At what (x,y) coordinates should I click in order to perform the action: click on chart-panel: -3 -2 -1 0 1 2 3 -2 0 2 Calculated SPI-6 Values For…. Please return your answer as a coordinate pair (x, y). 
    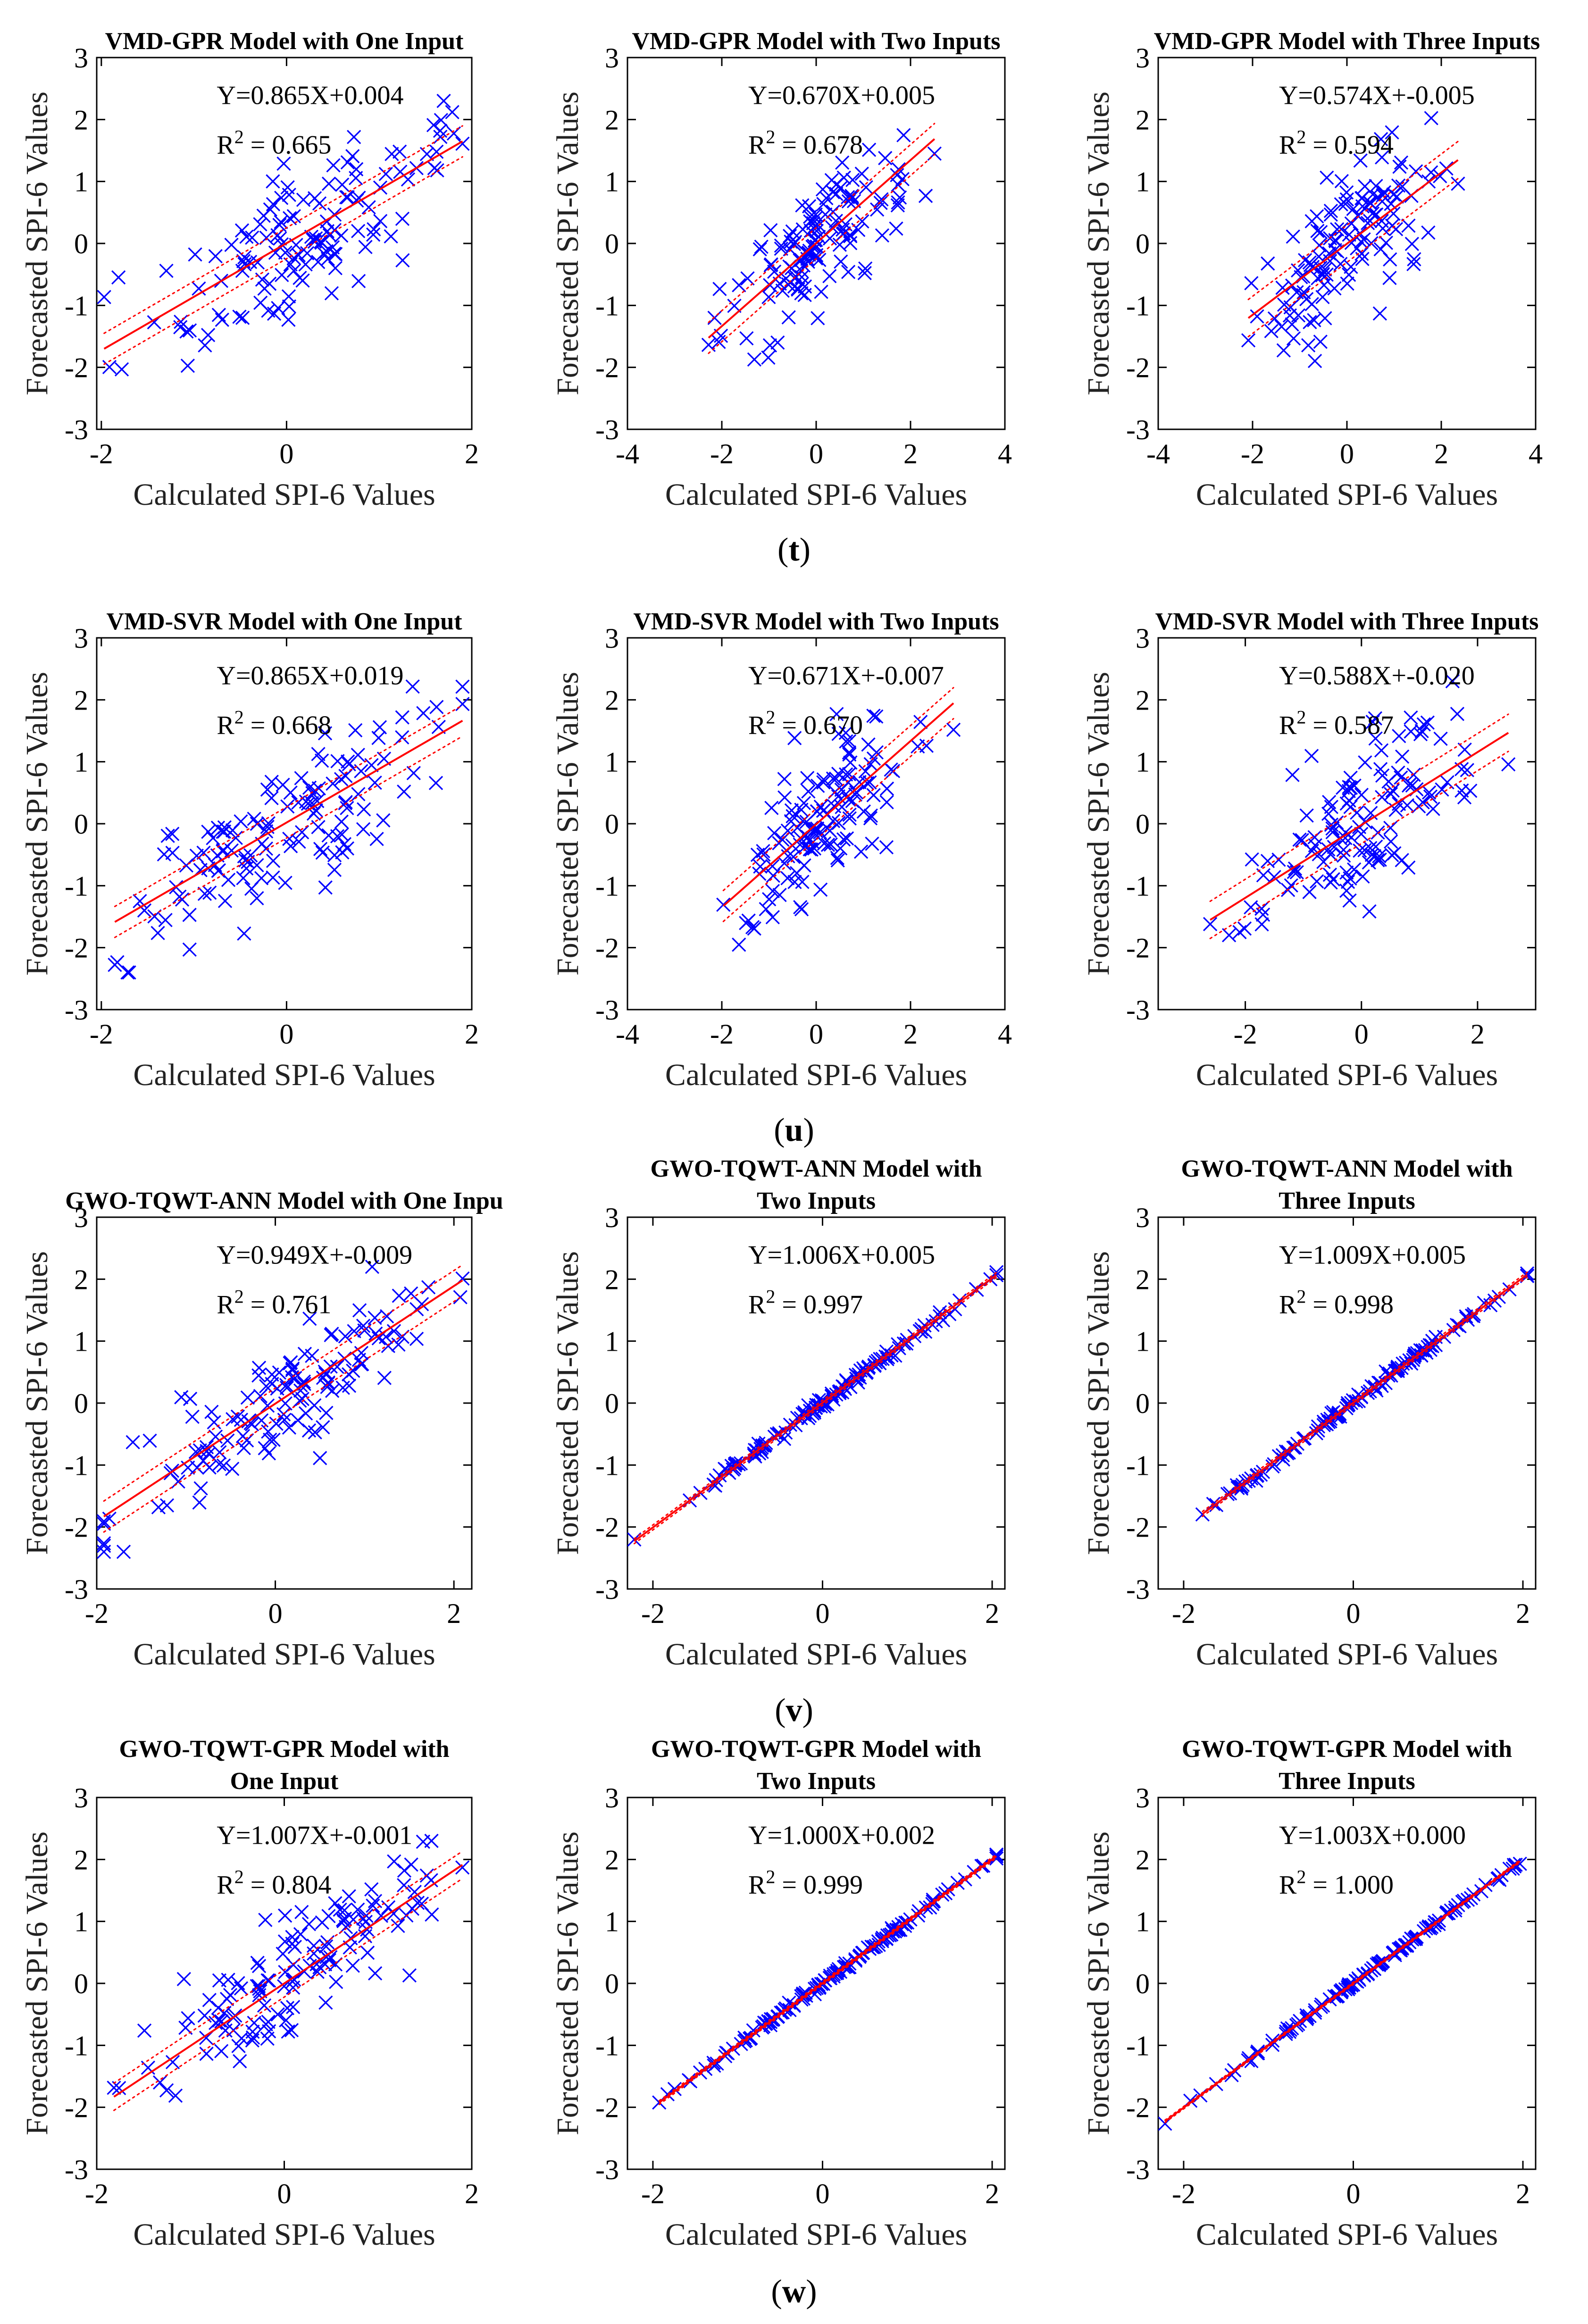
    Looking at the image, I should click on (1309, 850).